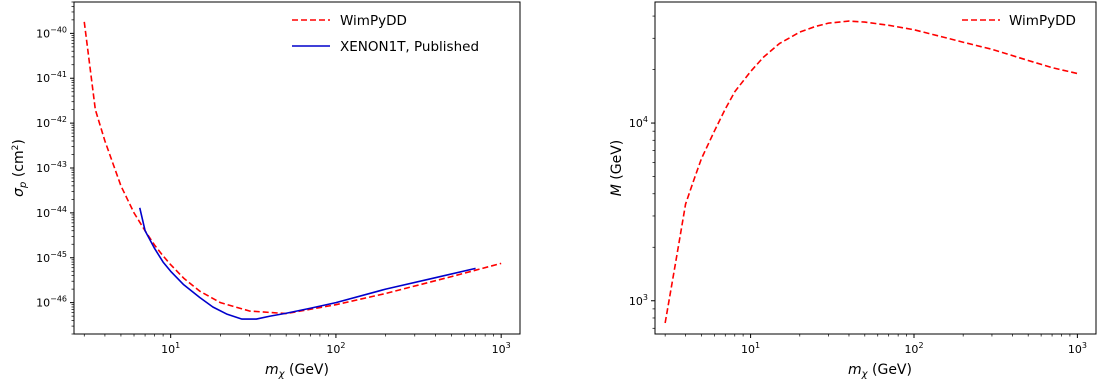 This screenshot has height=383, width=1097. What do you see at coordinates (51, 257) in the screenshot?
I see `left-y-tick-label: 10−45` at bounding box center [51, 257].